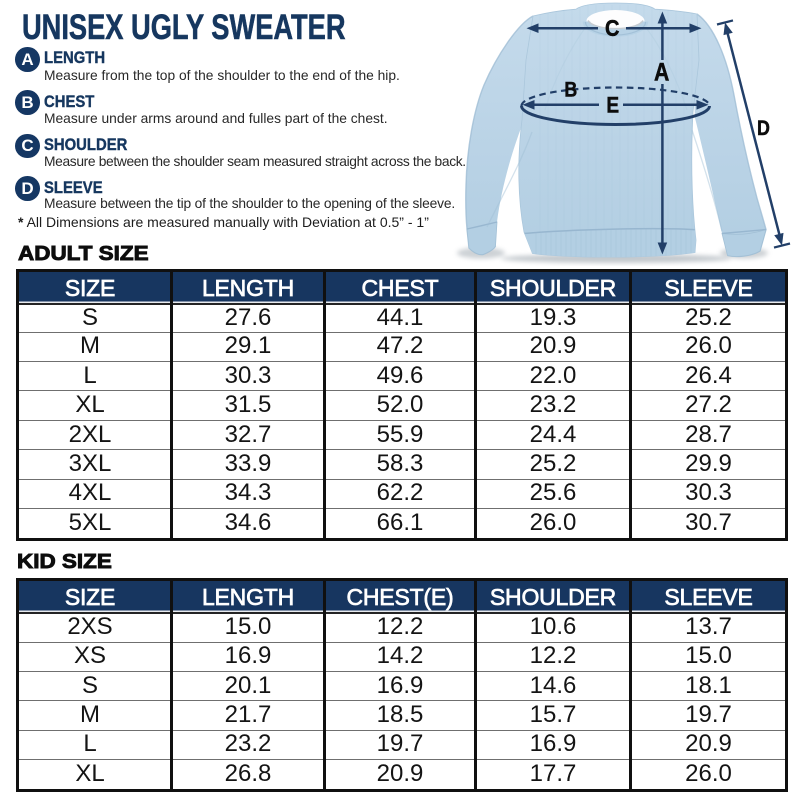  I want to click on svg-text: E, so click(612, 105).